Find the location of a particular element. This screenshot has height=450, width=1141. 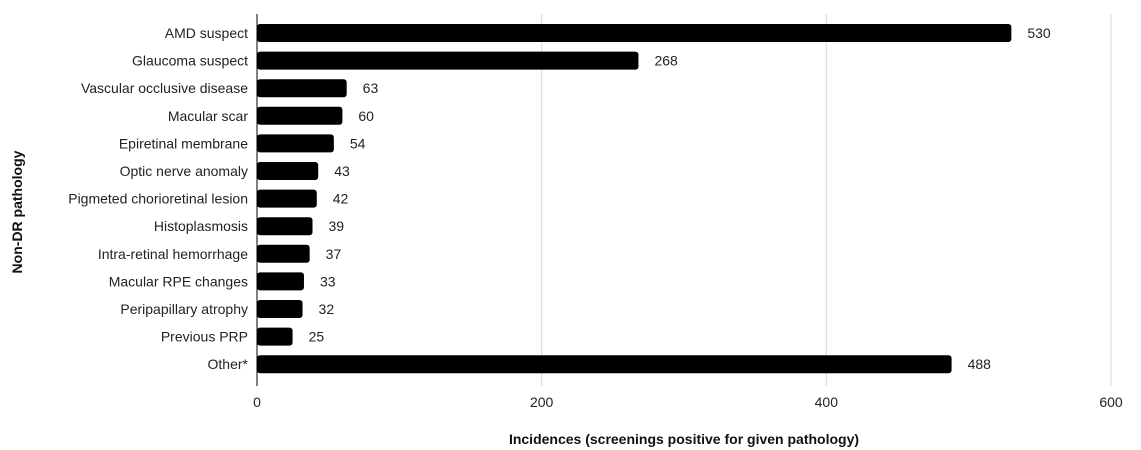

x-tick-label: 0 is located at coordinates (257, 402).